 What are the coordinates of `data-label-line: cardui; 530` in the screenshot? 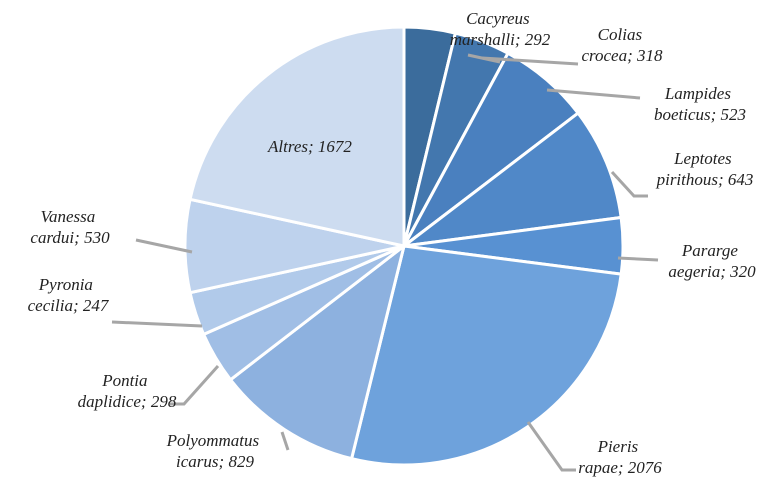 It's located at (70, 237).